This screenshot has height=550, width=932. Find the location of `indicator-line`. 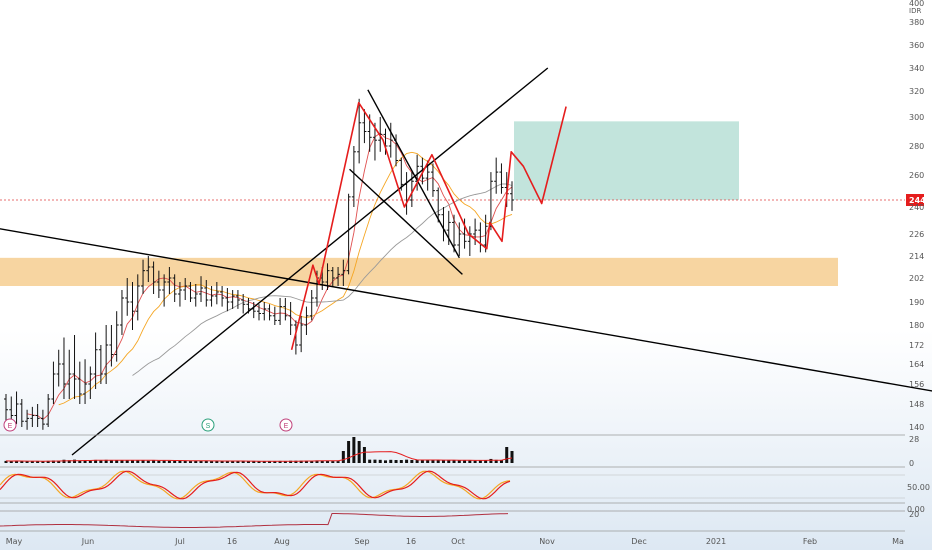

indicator-line is located at coordinates (254, 520).